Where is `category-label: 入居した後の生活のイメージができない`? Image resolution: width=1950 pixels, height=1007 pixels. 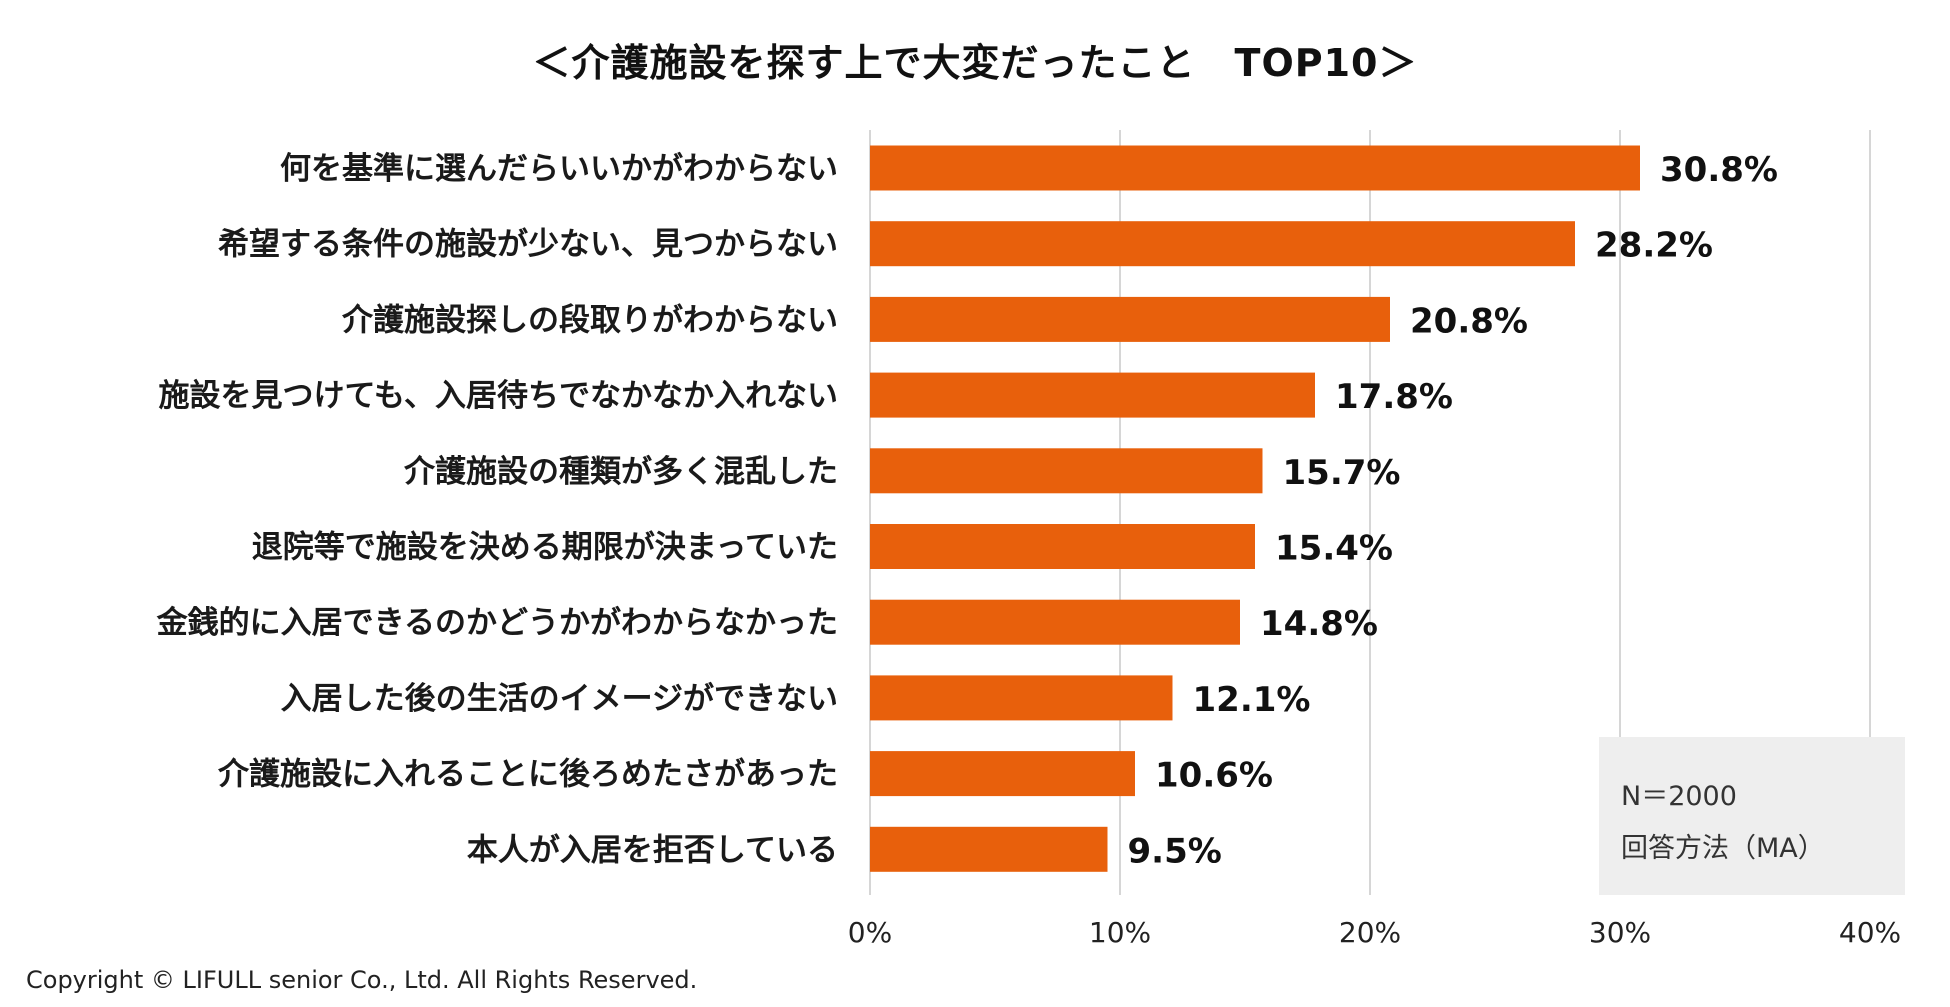 category-label: 入居した後の生活のイメージができない is located at coordinates (559, 699).